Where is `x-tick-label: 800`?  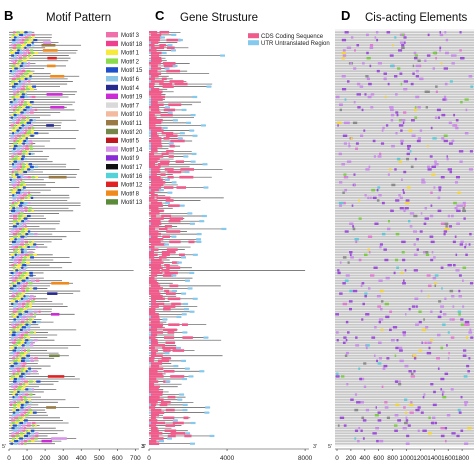
x-tick-label: 800 is located at coordinates (392, 458).